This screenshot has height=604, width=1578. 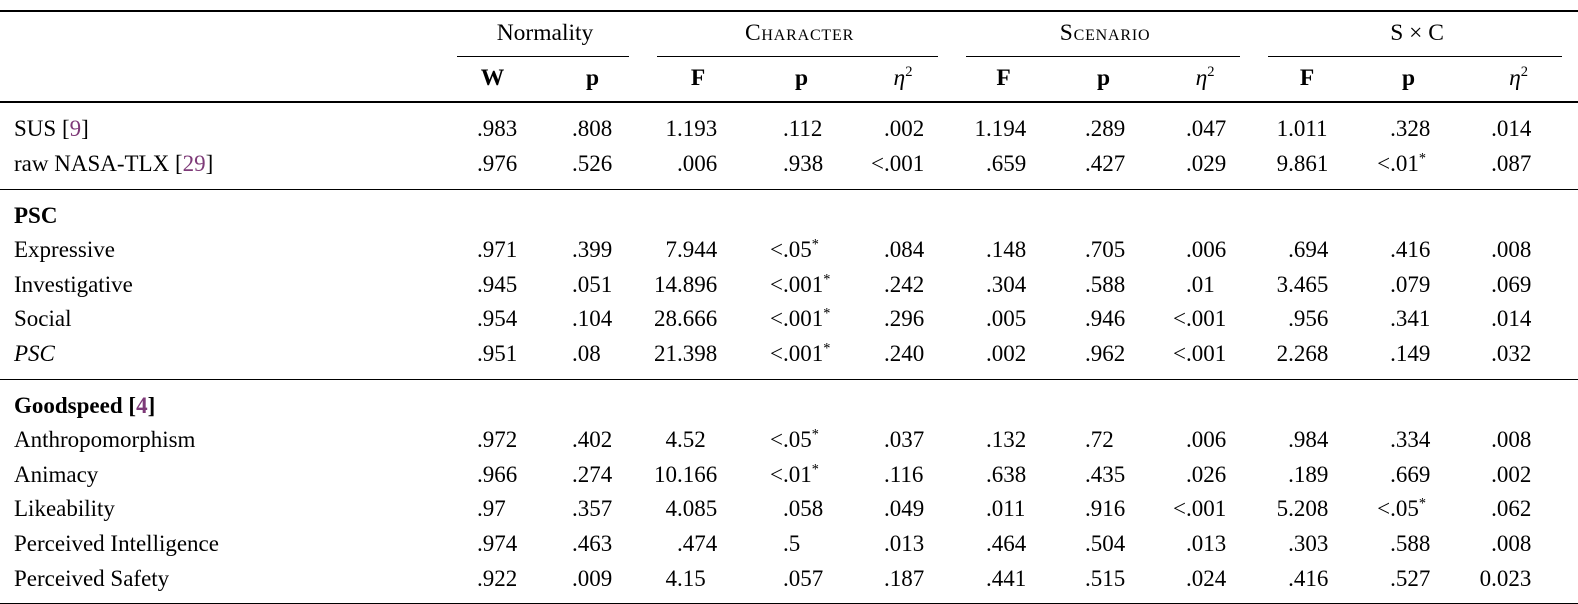 I want to click on row-label-goodspeed: Goodspeed [4], so click(x=85, y=405).